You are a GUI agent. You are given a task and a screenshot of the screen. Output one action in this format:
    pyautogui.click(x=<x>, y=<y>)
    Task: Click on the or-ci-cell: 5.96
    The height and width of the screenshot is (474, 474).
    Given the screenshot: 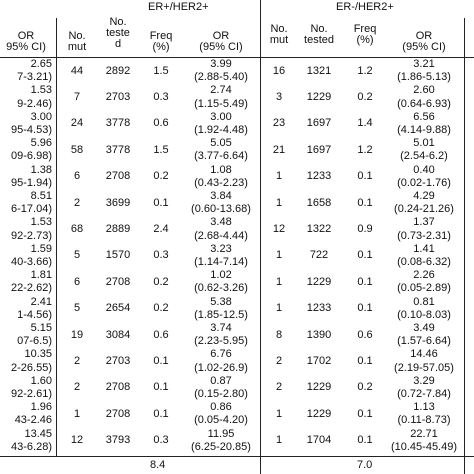 What is the action you would take?
    pyautogui.click(x=41, y=143)
    